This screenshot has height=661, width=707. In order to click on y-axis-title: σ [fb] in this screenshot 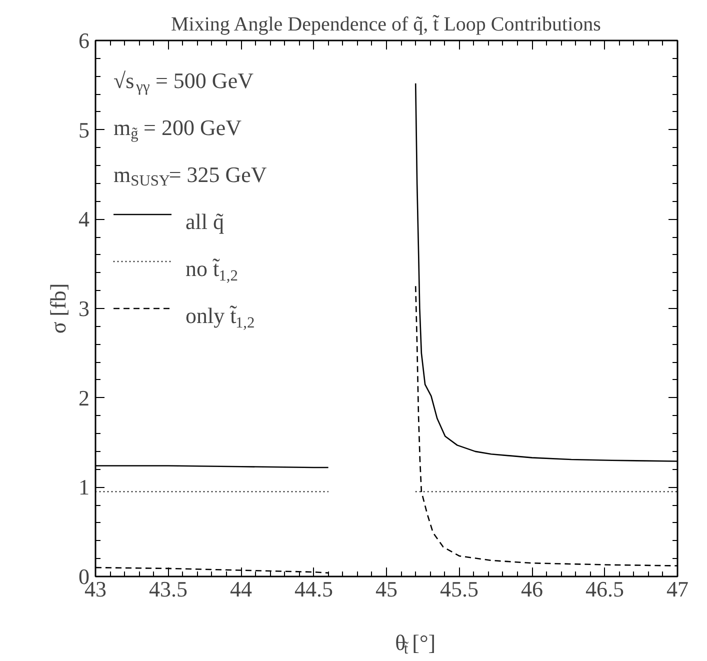, I will do `click(58, 308)`.